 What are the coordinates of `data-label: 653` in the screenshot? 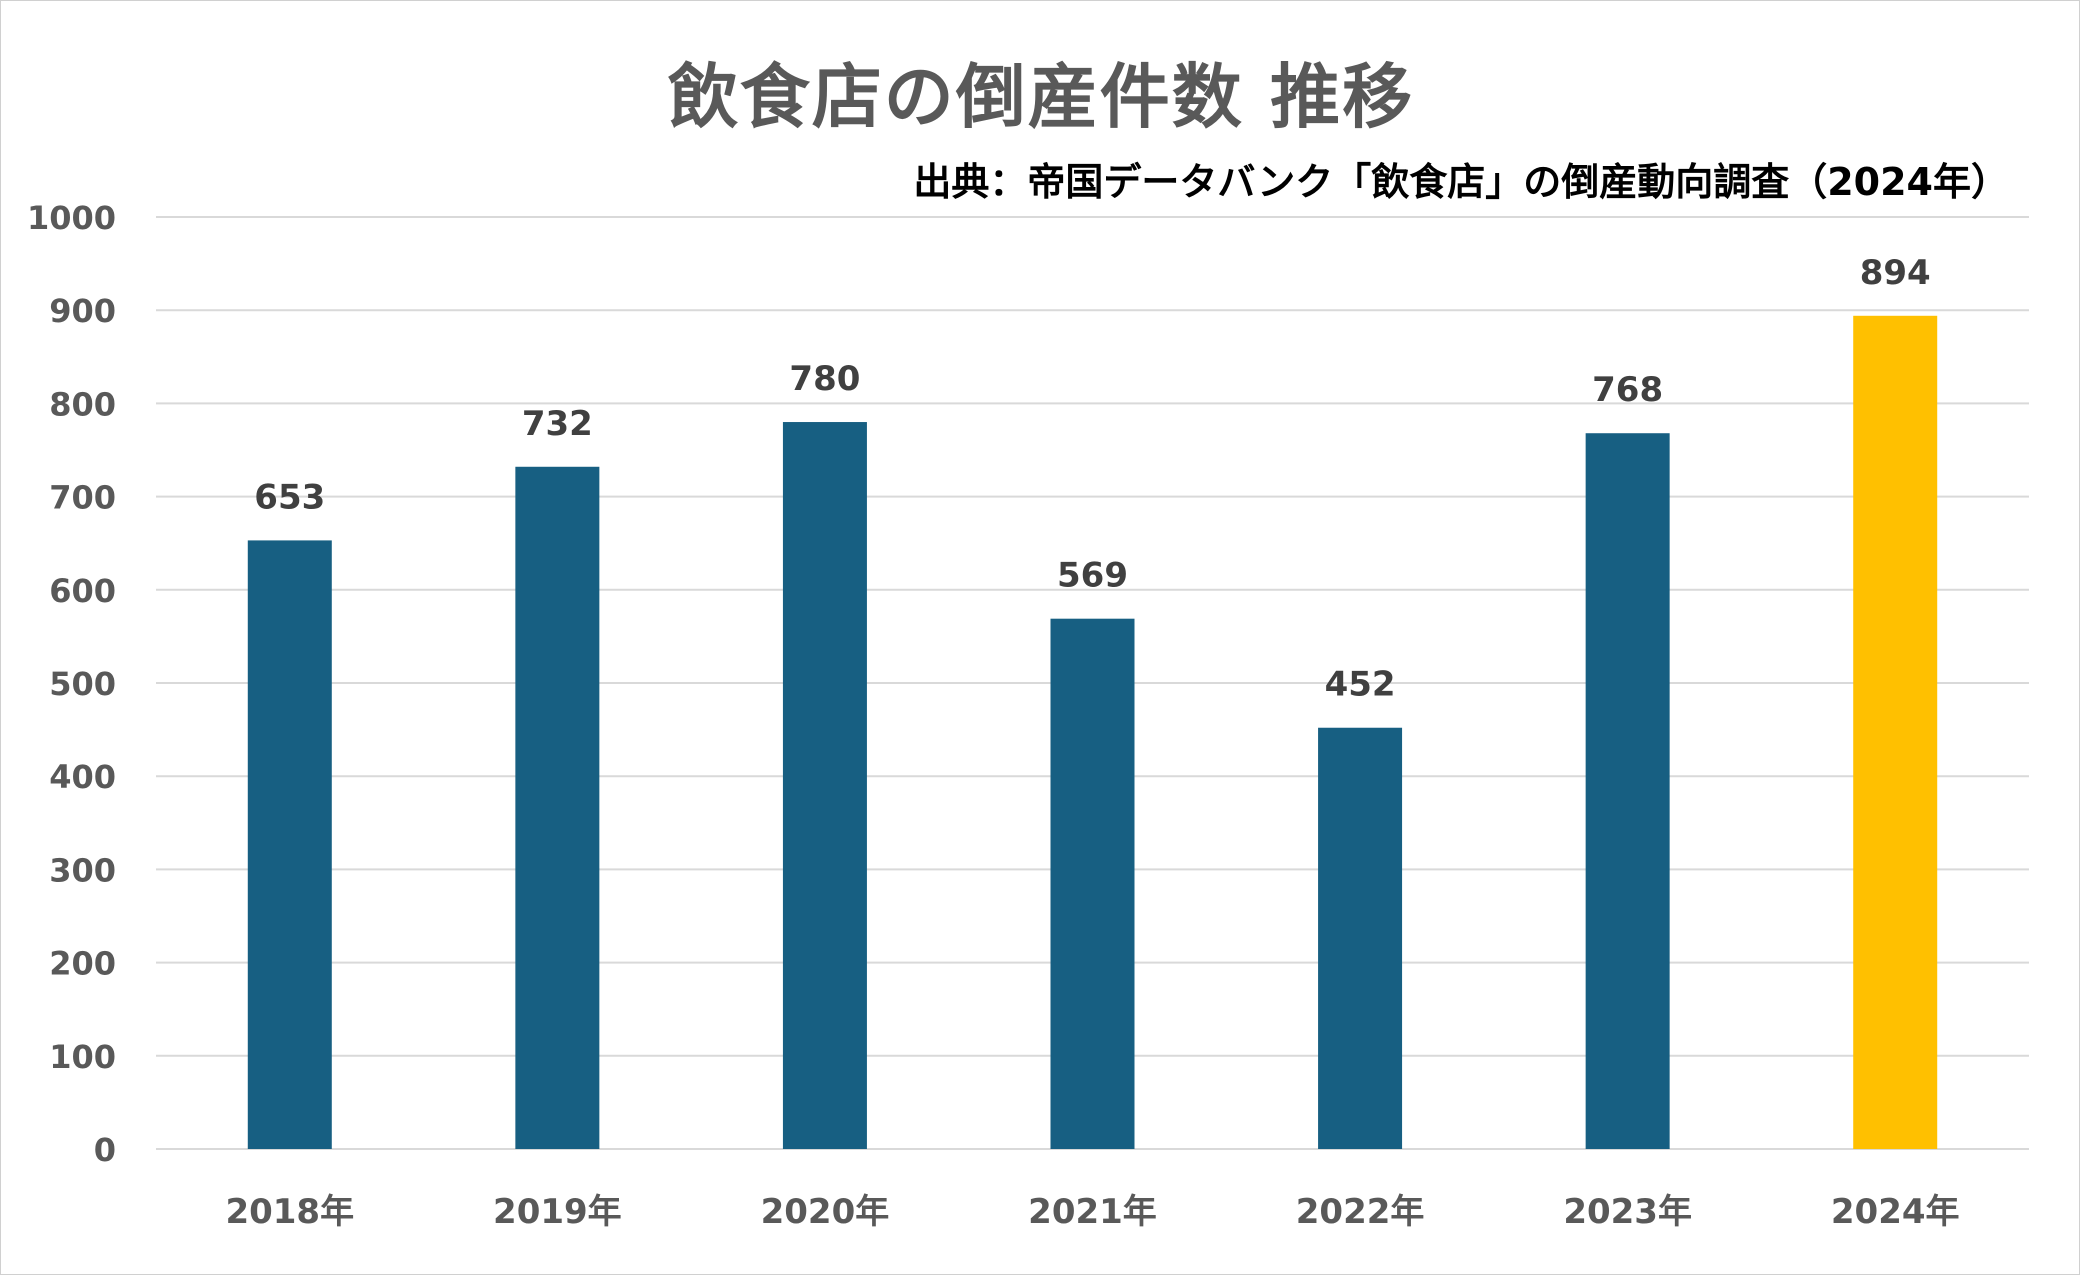 It's located at (289, 497).